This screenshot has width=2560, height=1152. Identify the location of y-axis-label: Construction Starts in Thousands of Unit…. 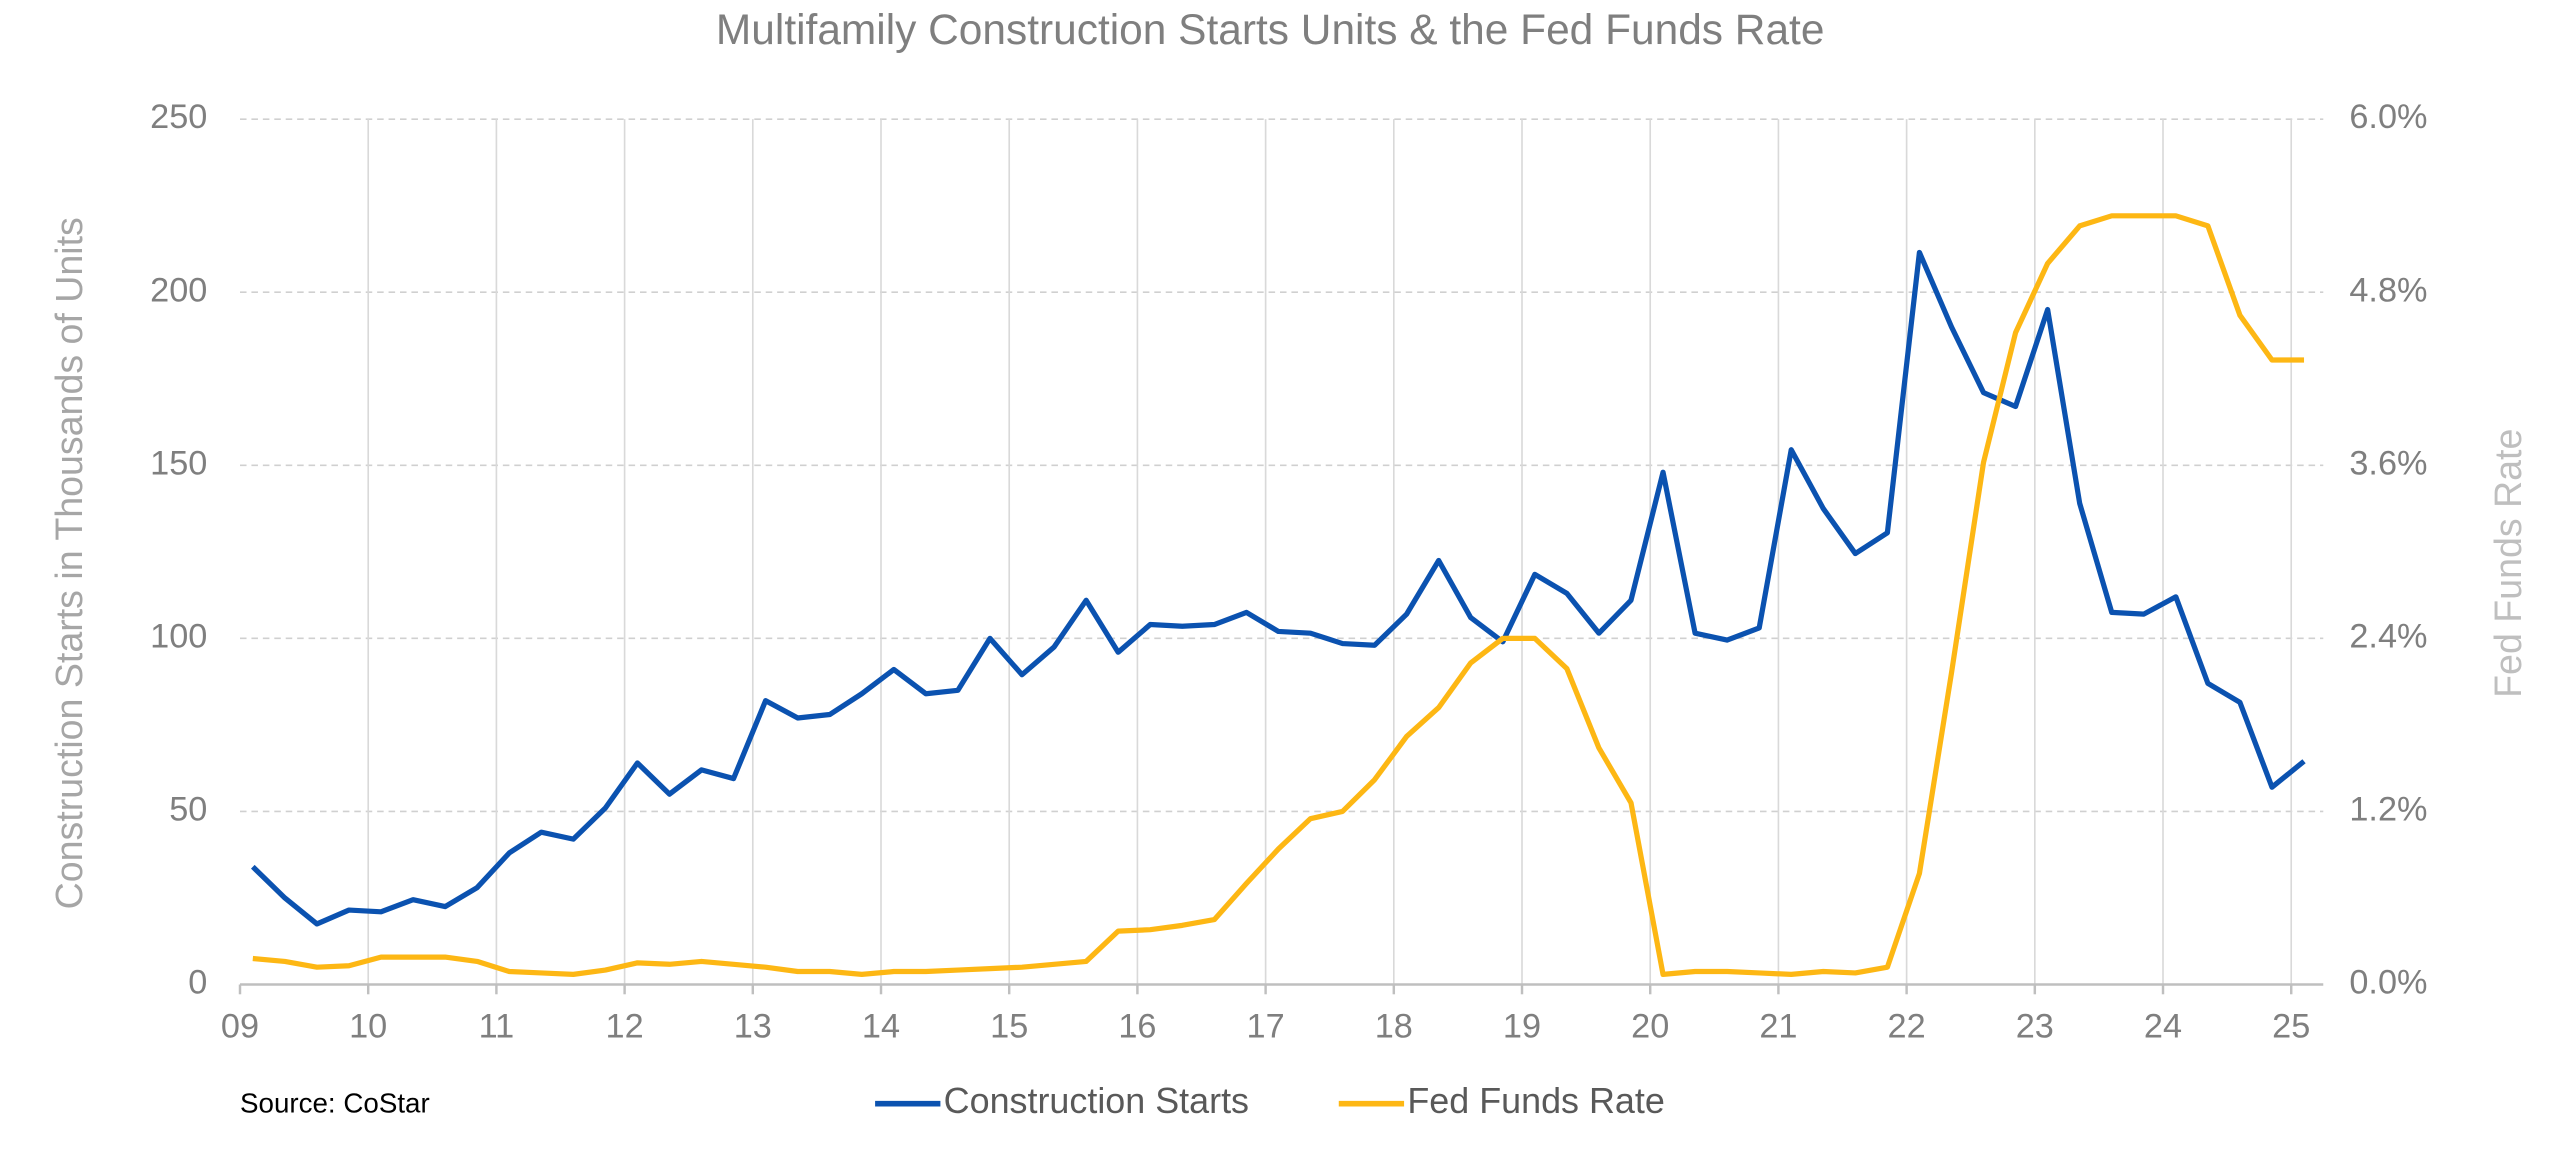
(69, 563).